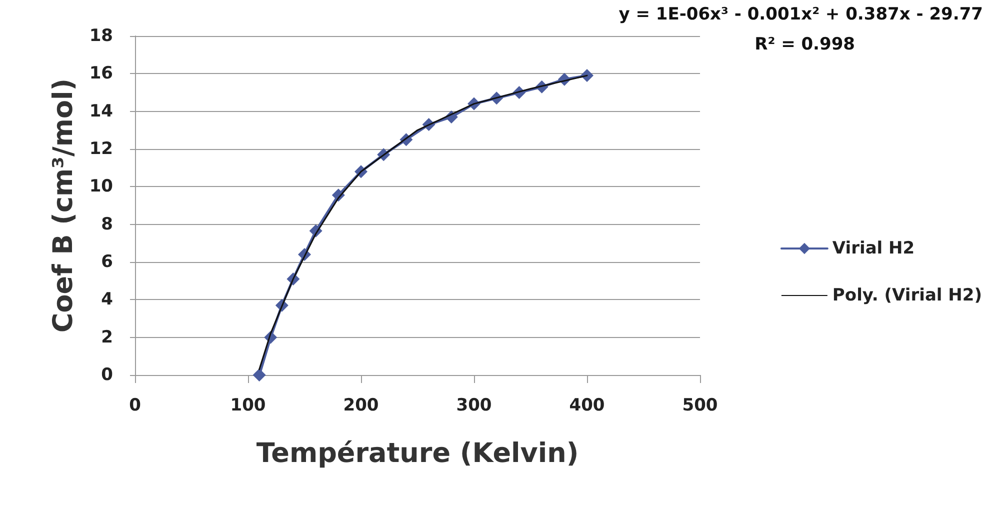 Image resolution: width=995 pixels, height=510 pixels. I want to click on legend-label: Virial H2, so click(873, 248).